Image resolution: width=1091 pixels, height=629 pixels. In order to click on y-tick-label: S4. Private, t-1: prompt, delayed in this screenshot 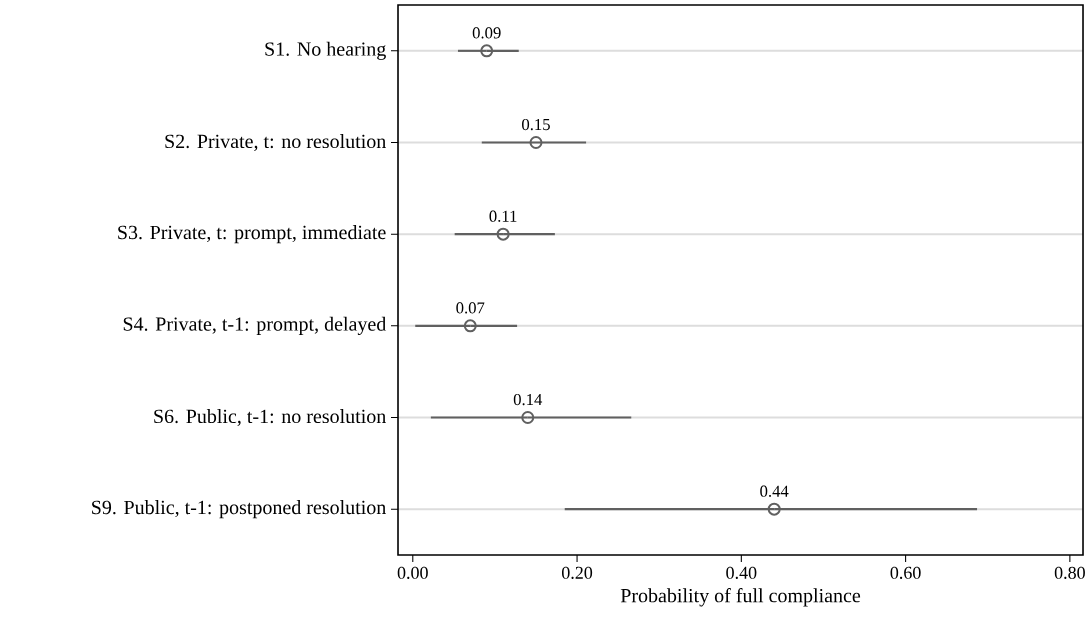, I will do `click(255, 325)`.